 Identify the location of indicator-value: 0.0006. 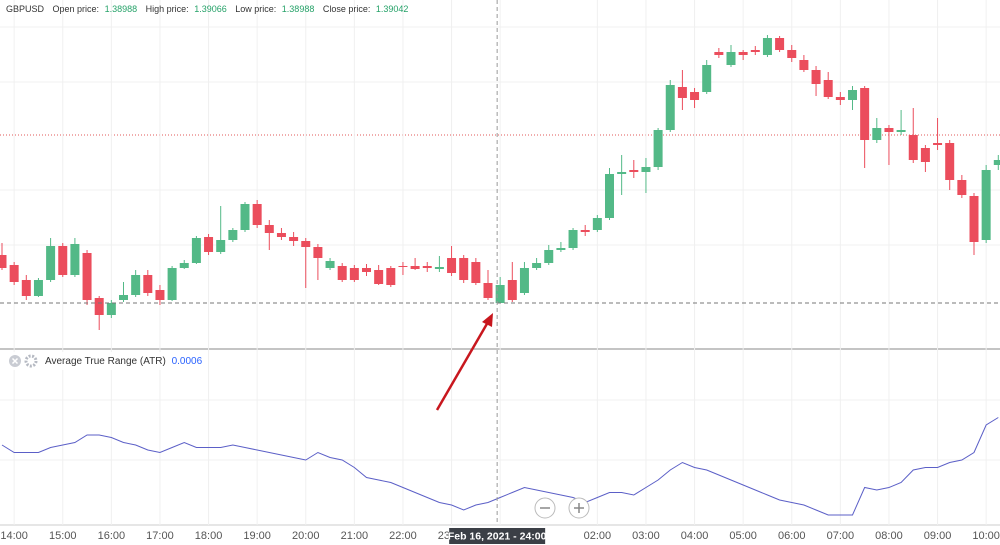
(187, 361).